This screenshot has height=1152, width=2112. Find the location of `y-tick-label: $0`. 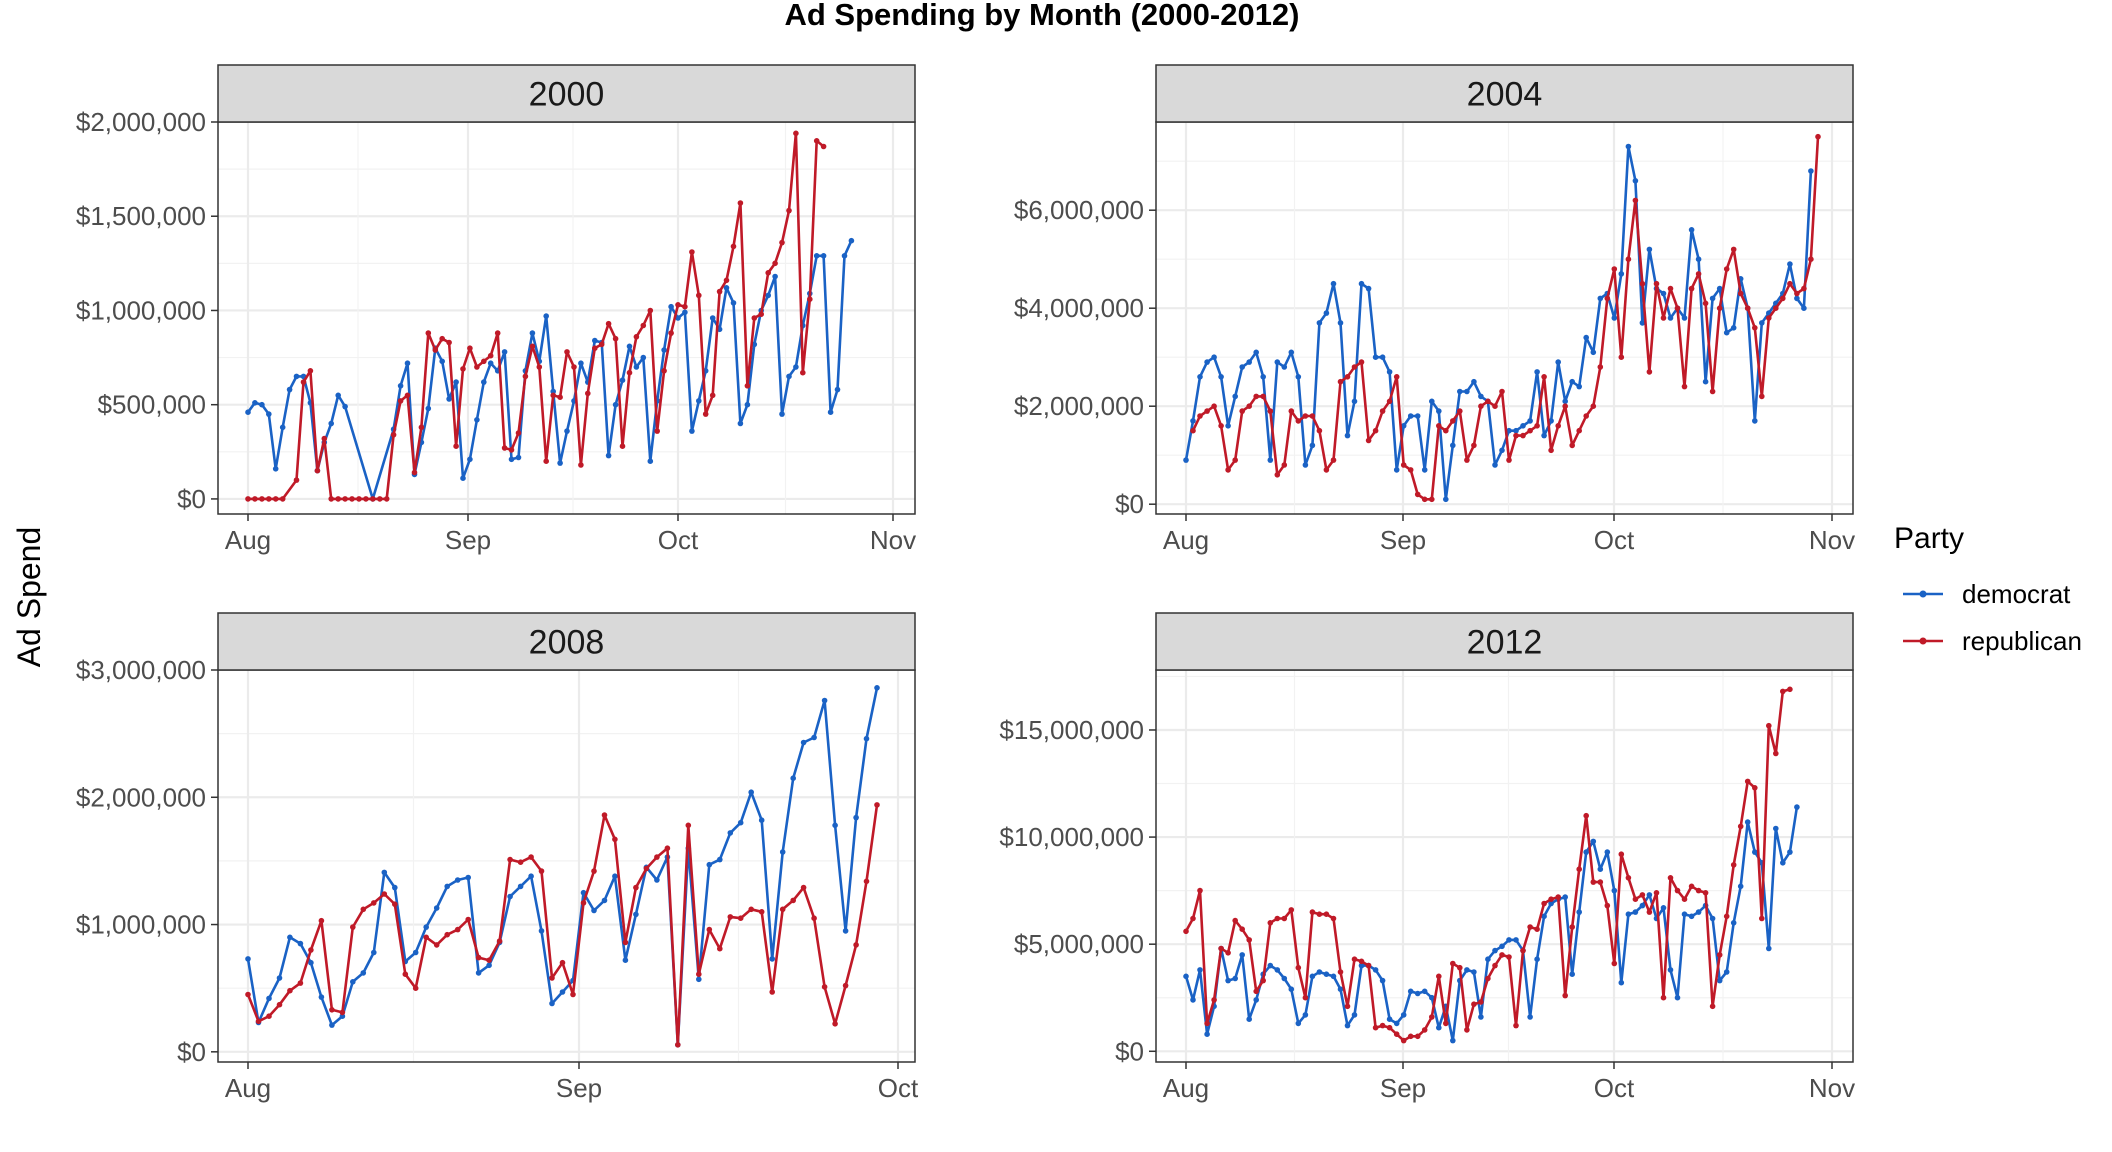

y-tick-label: $0 is located at coordinates (1129, 1051).